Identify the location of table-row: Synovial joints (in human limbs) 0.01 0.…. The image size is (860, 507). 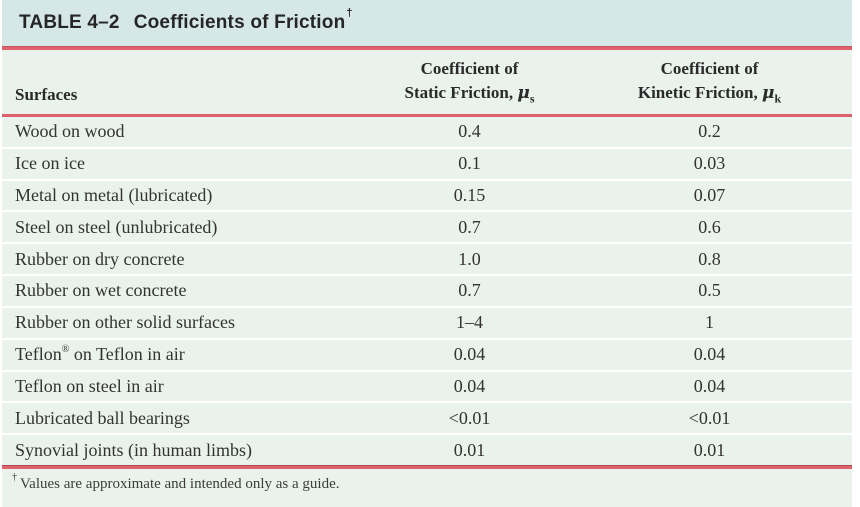
(427, 450).